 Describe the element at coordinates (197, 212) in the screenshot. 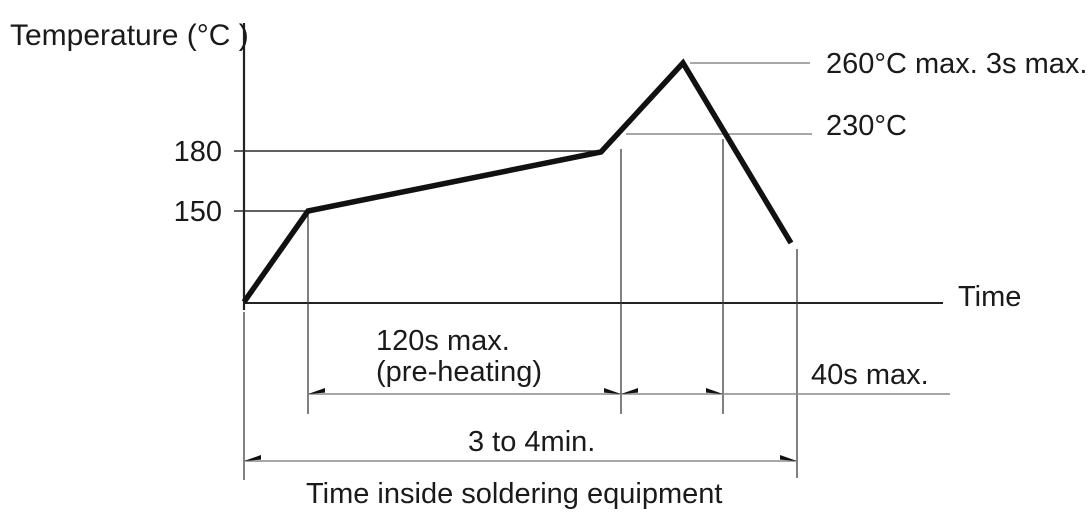

I see `y-tick-150: 150` at that location.